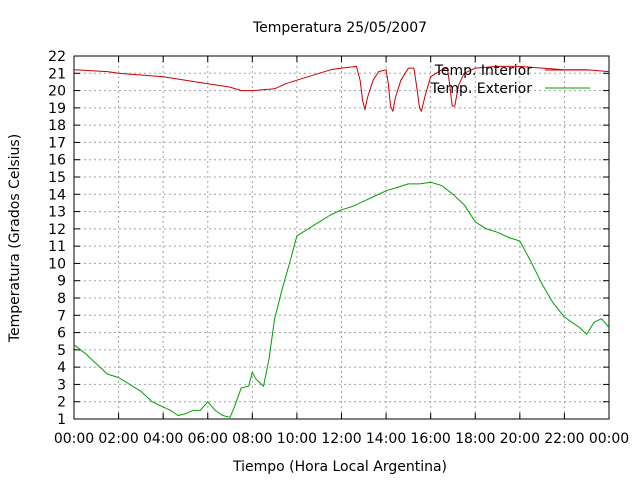 Image resolution: width=640 pixels, height=480 pixels. Describe the element at coordinates (57, 109) in the screenshot. I see `y-tick-label: 19` at that location.